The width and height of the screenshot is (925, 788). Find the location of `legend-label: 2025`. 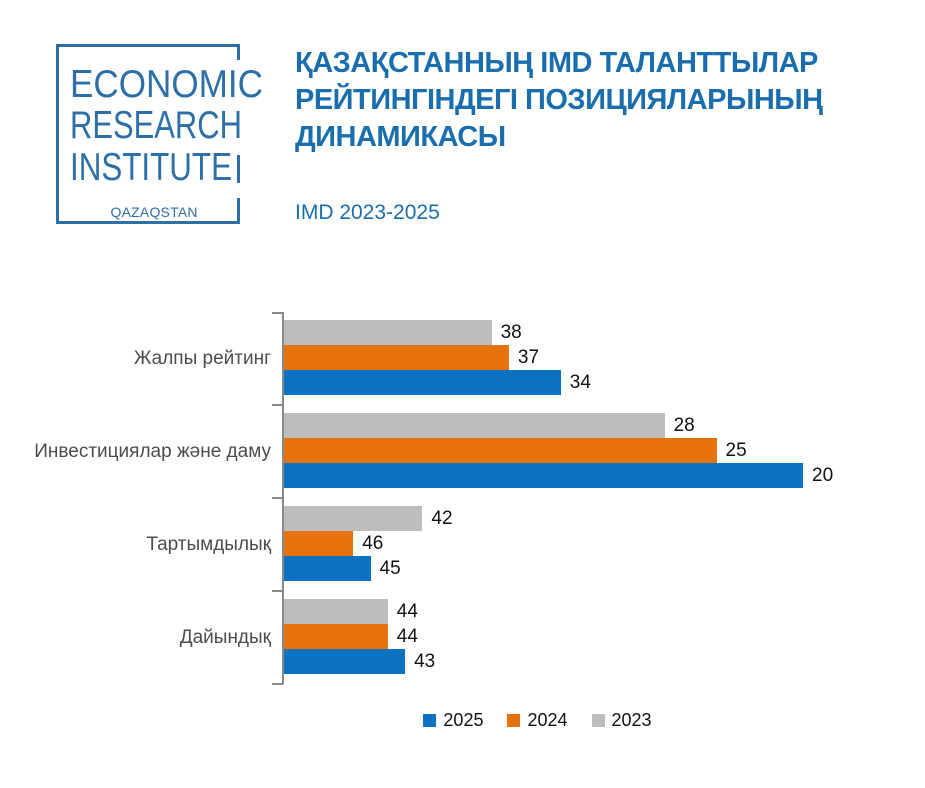

legend-label: 2025 is located at coordinates (463, 720).